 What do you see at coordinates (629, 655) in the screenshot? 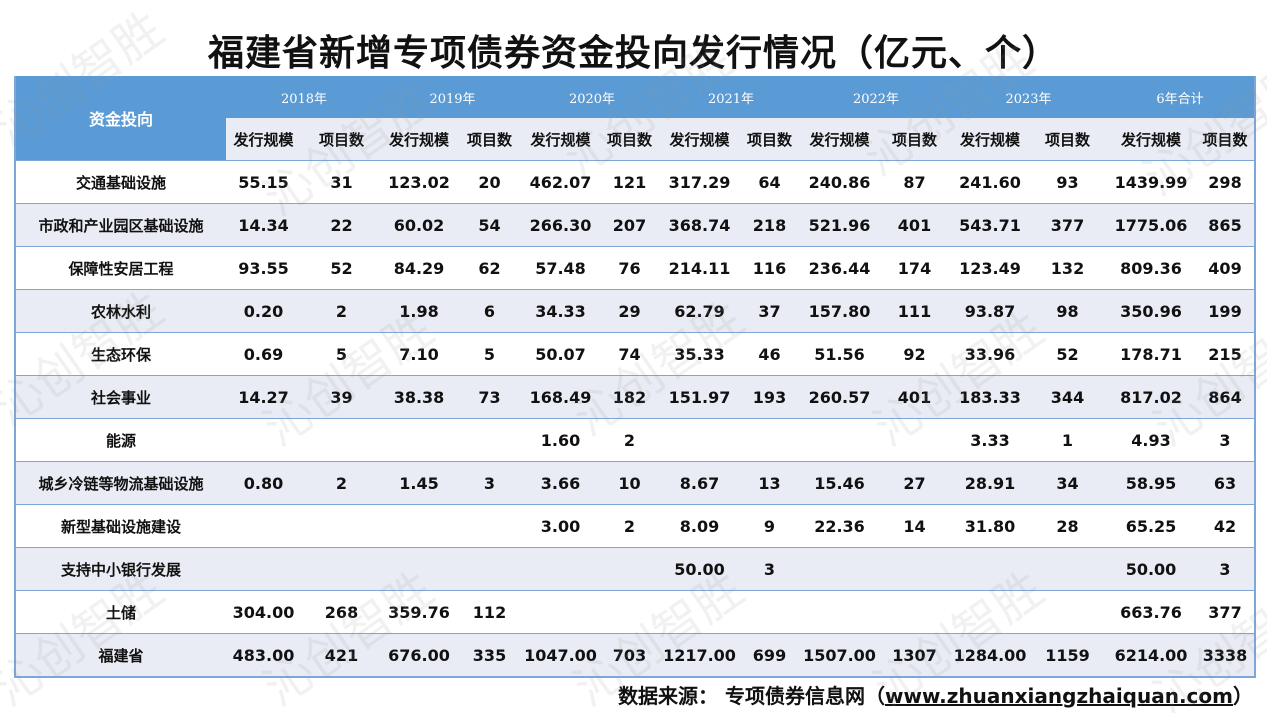
I see `count-cell: 703` at bounding box center [629, 655].